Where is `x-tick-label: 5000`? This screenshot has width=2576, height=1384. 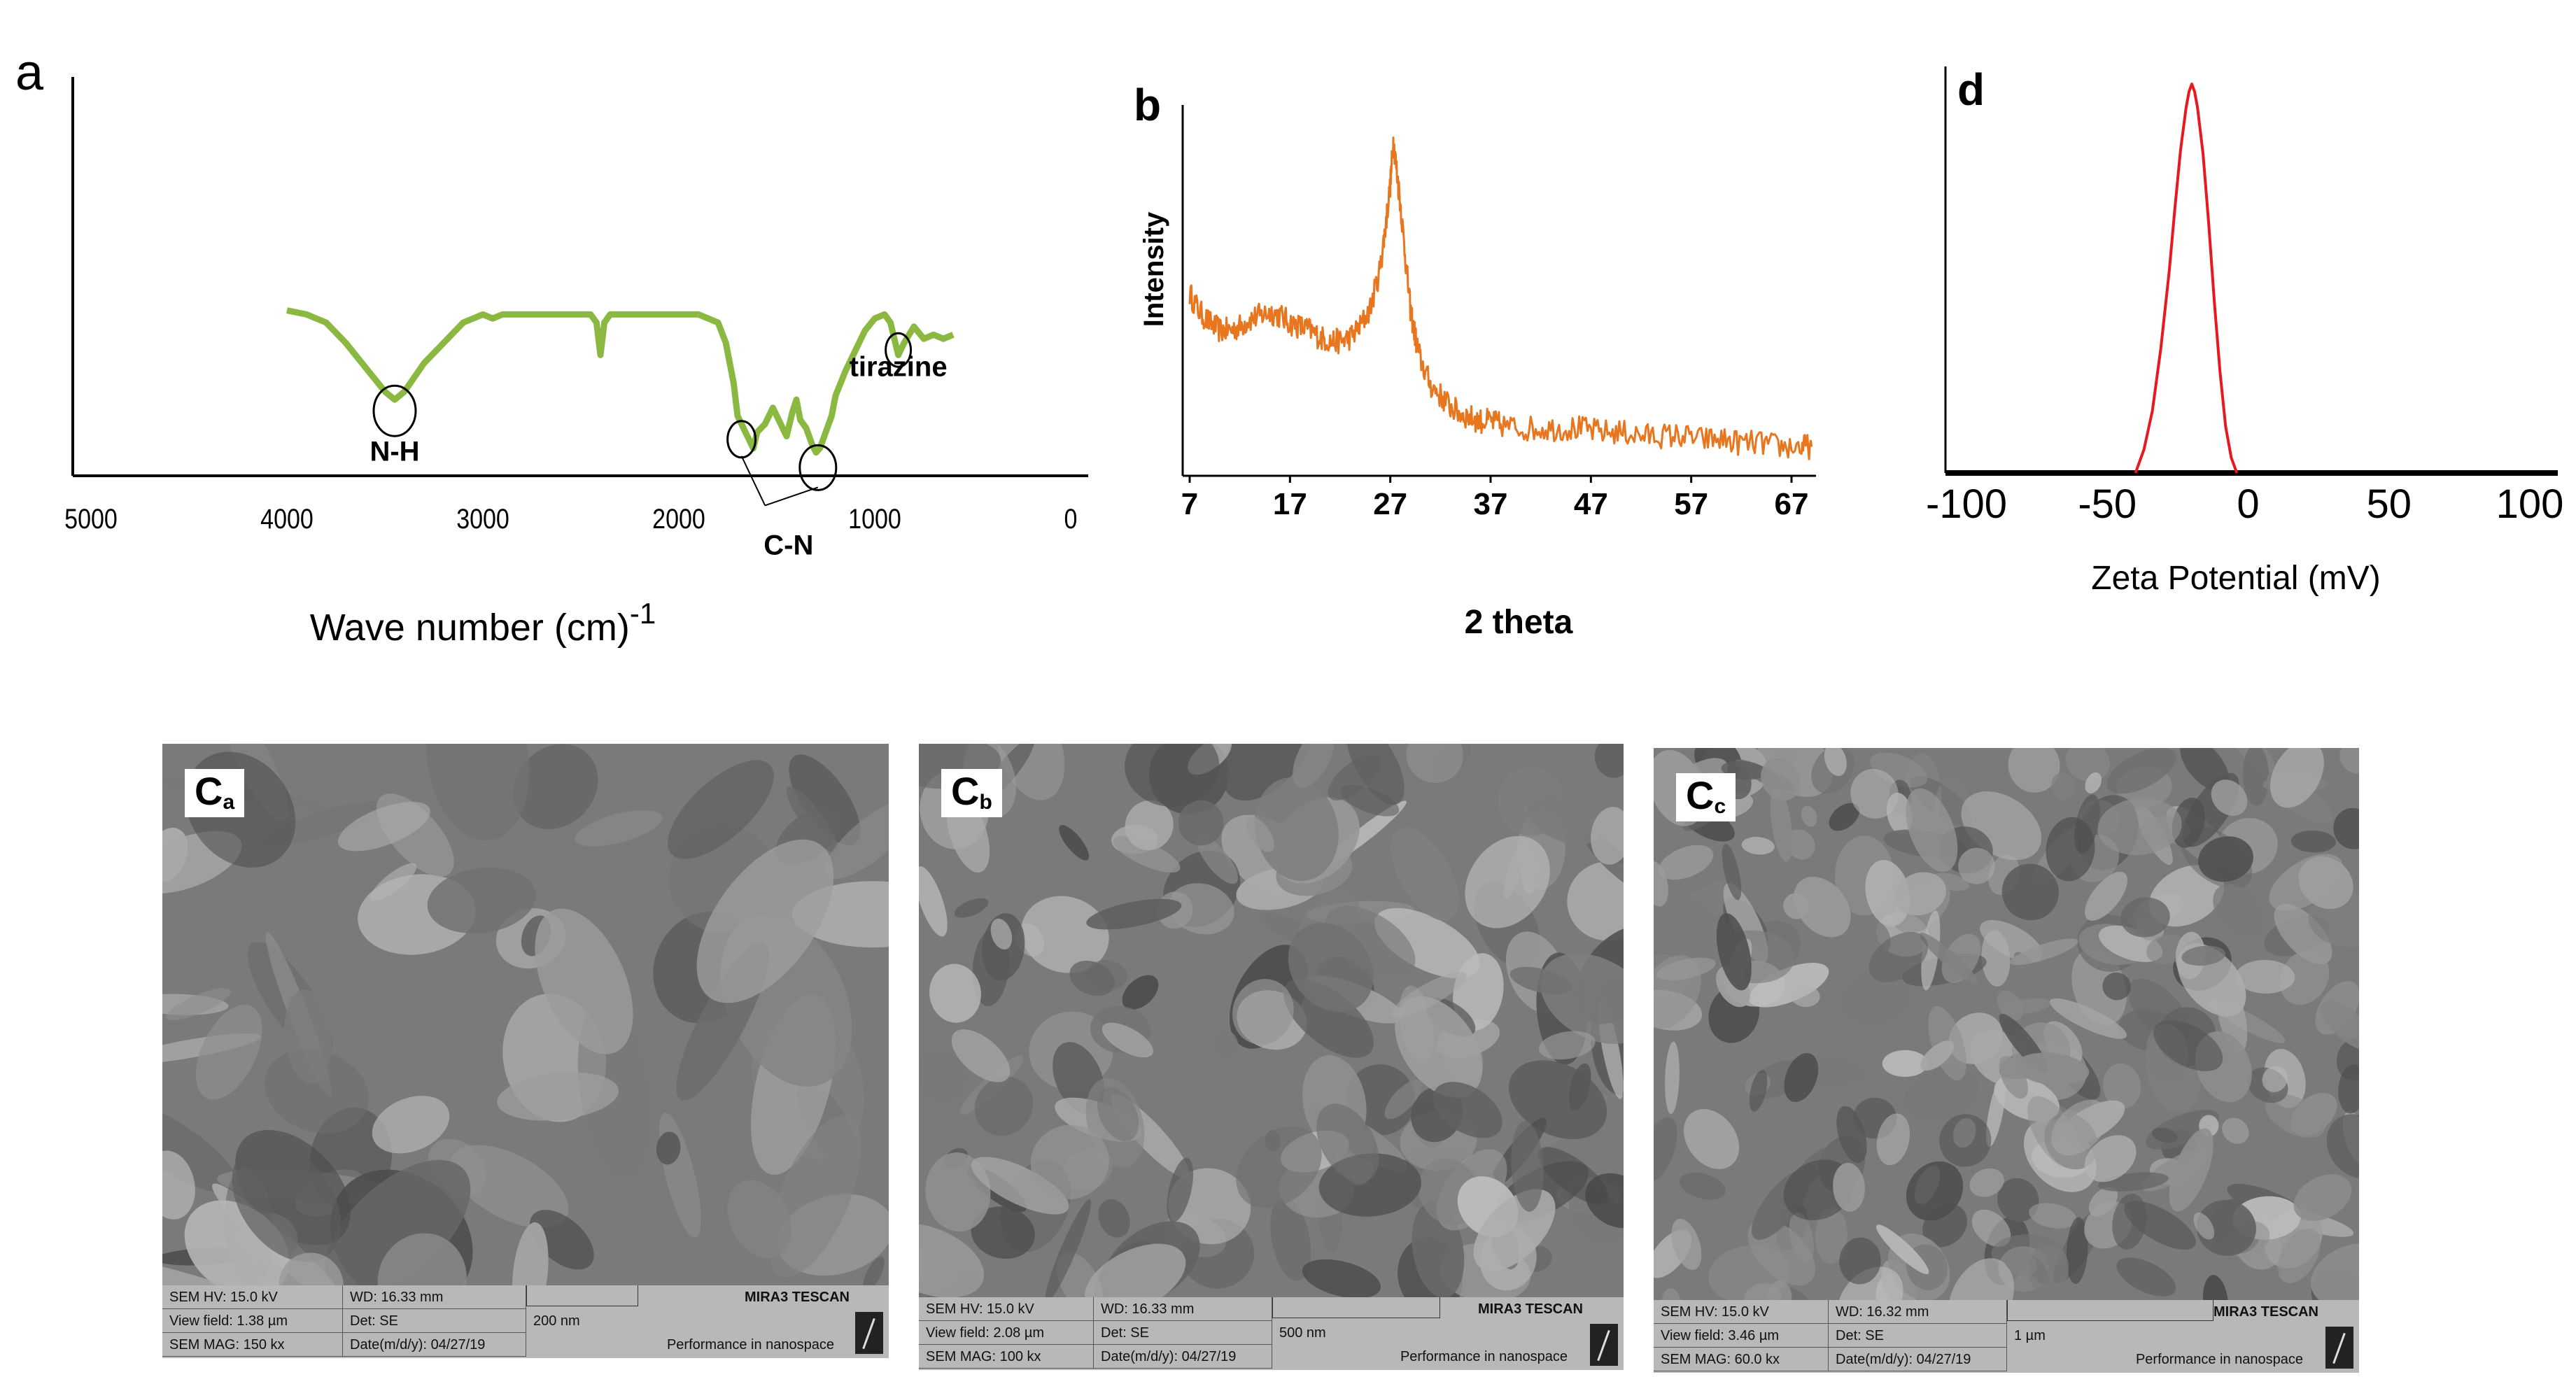 x-tick-label: 5000 is located at coordinates (91, 518).